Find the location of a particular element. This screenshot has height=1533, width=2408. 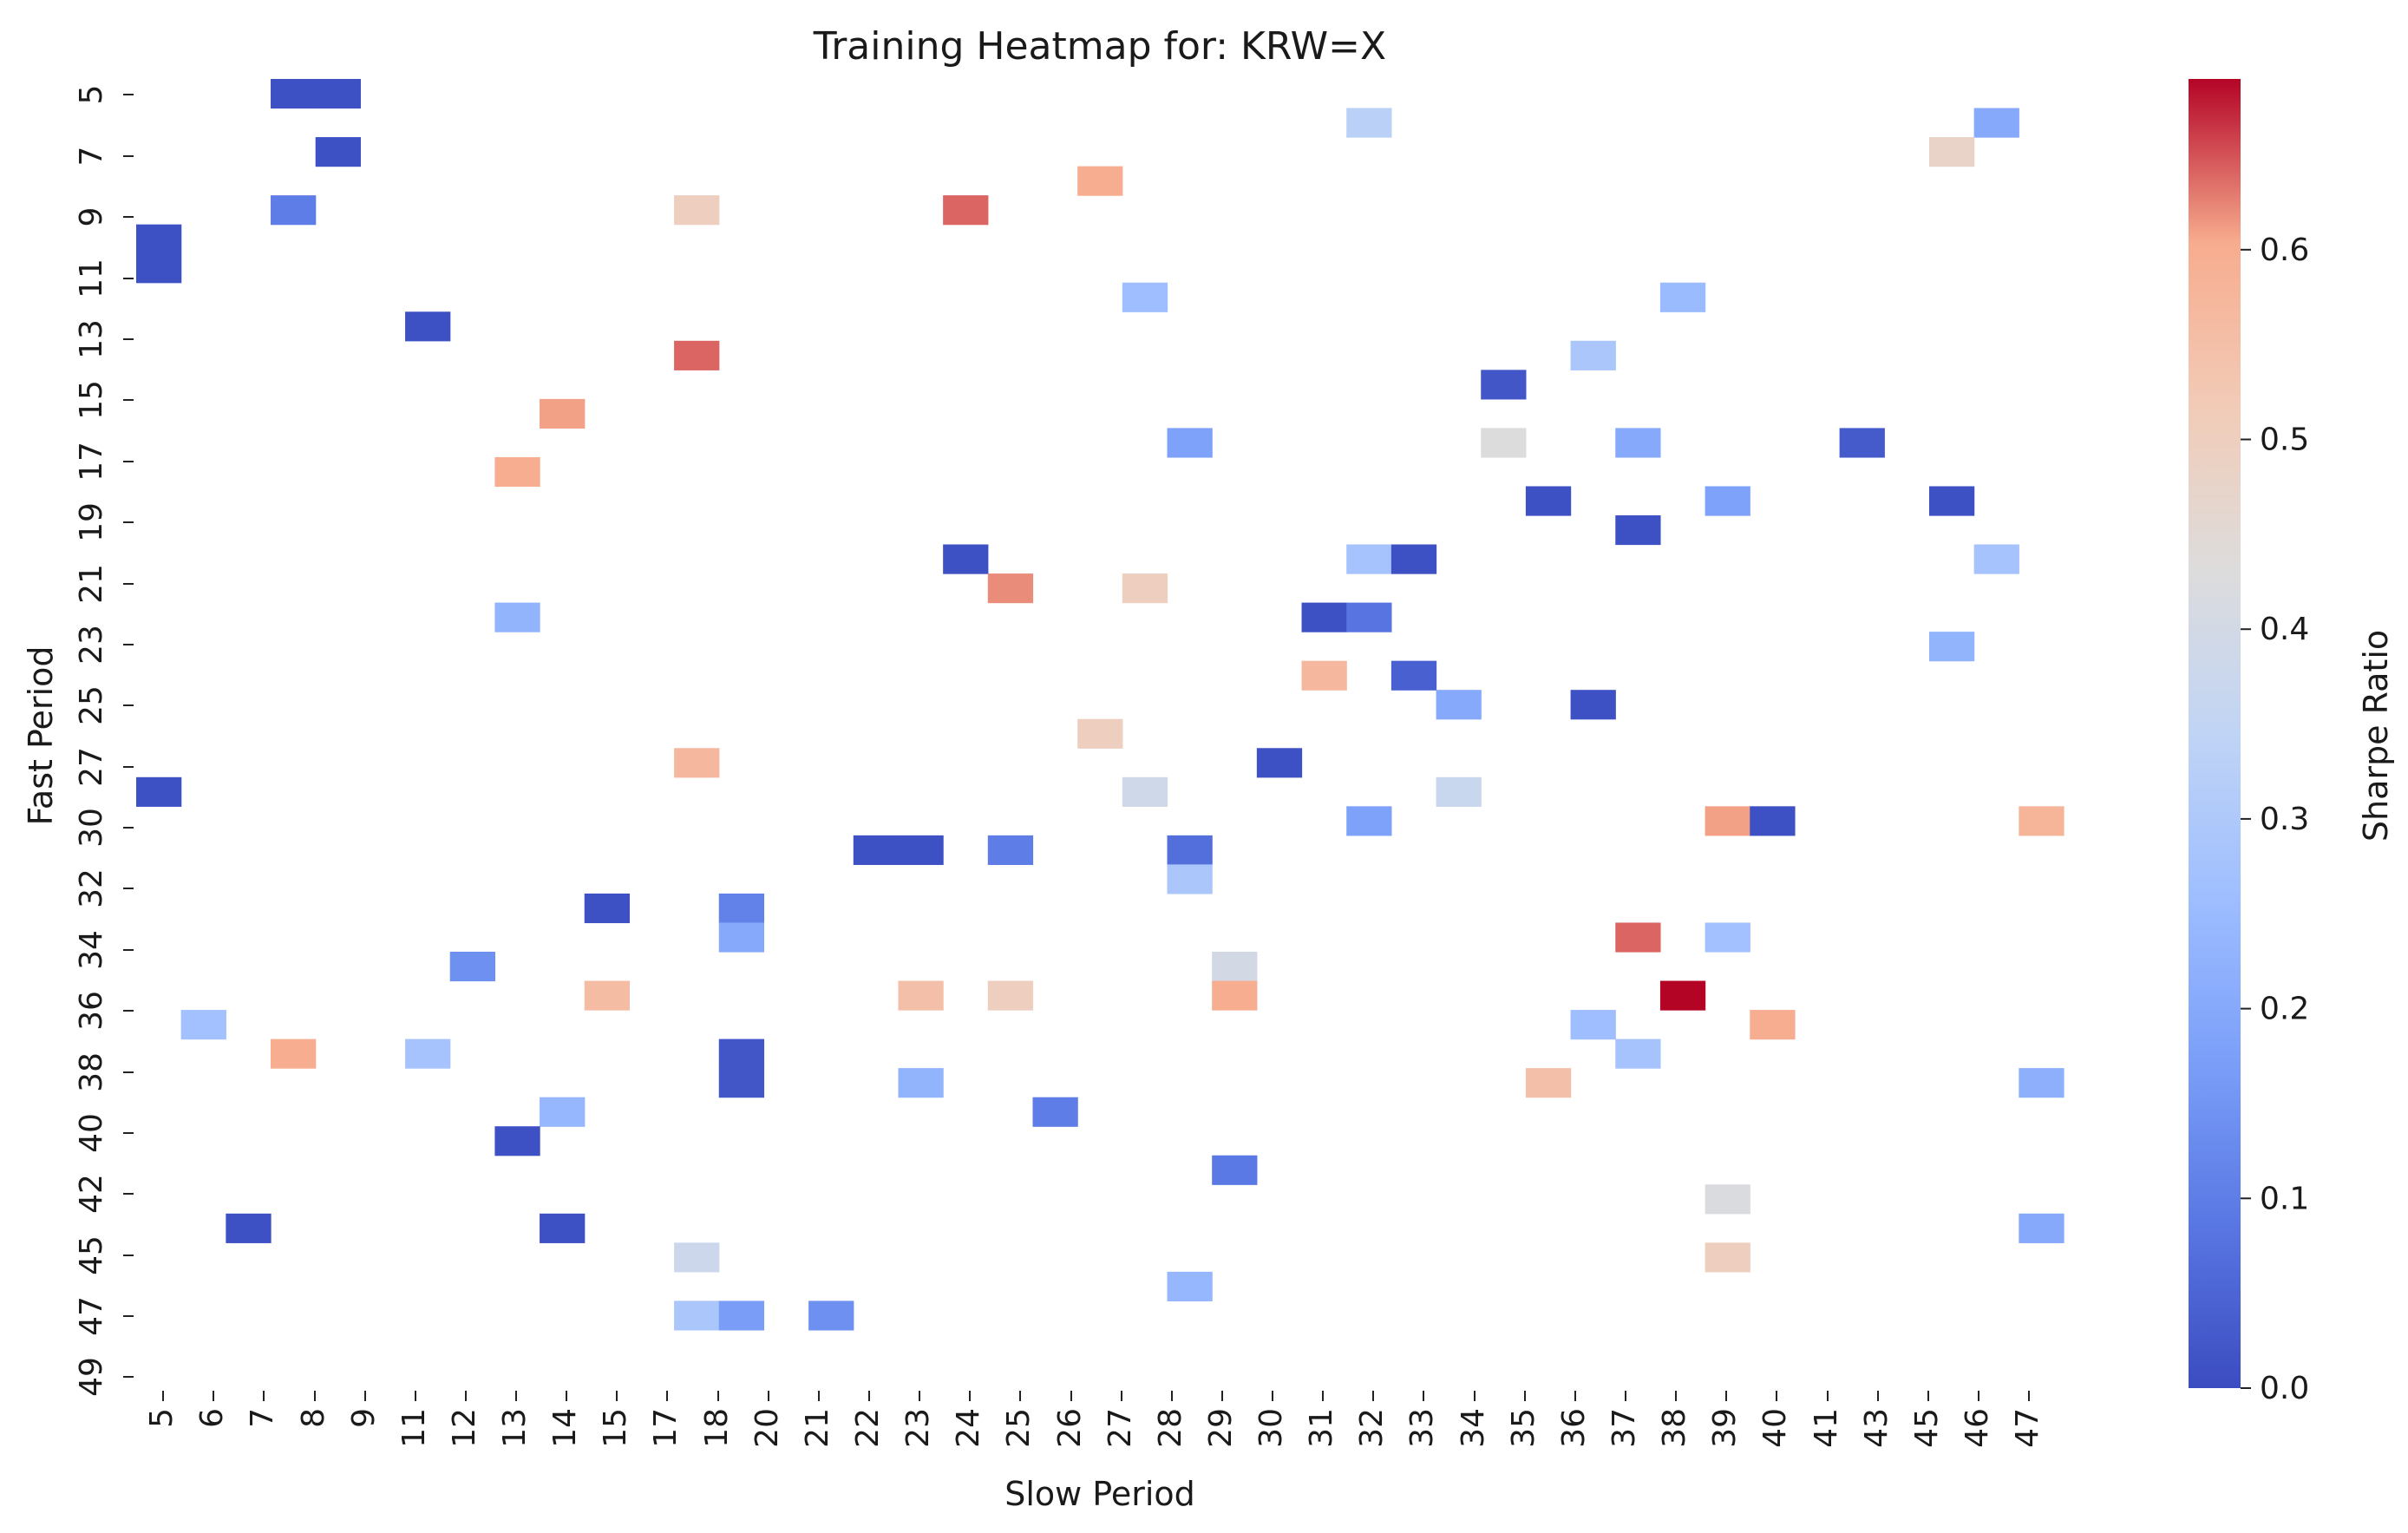

x-axis-label: Slow Period is located at coordinates (1099, 1494).